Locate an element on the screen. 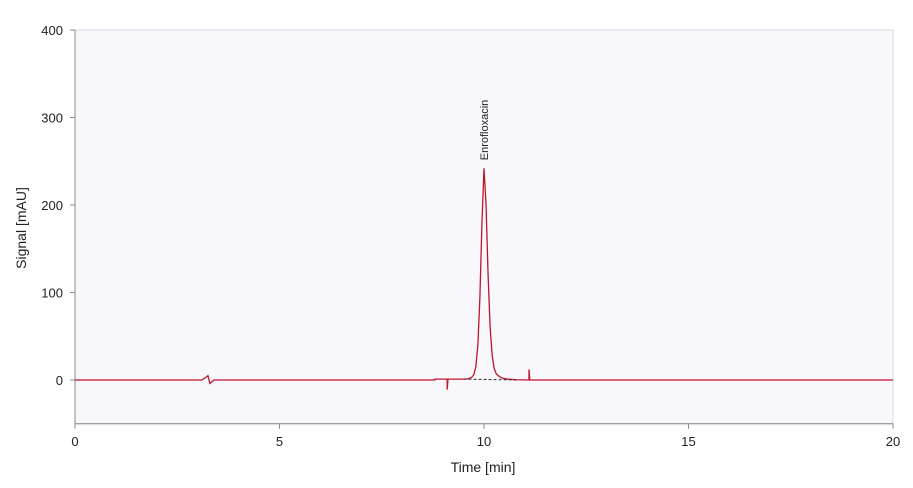 The image size is (913, 488). y-tick-label: 300 is located at coordinates (52, 118).